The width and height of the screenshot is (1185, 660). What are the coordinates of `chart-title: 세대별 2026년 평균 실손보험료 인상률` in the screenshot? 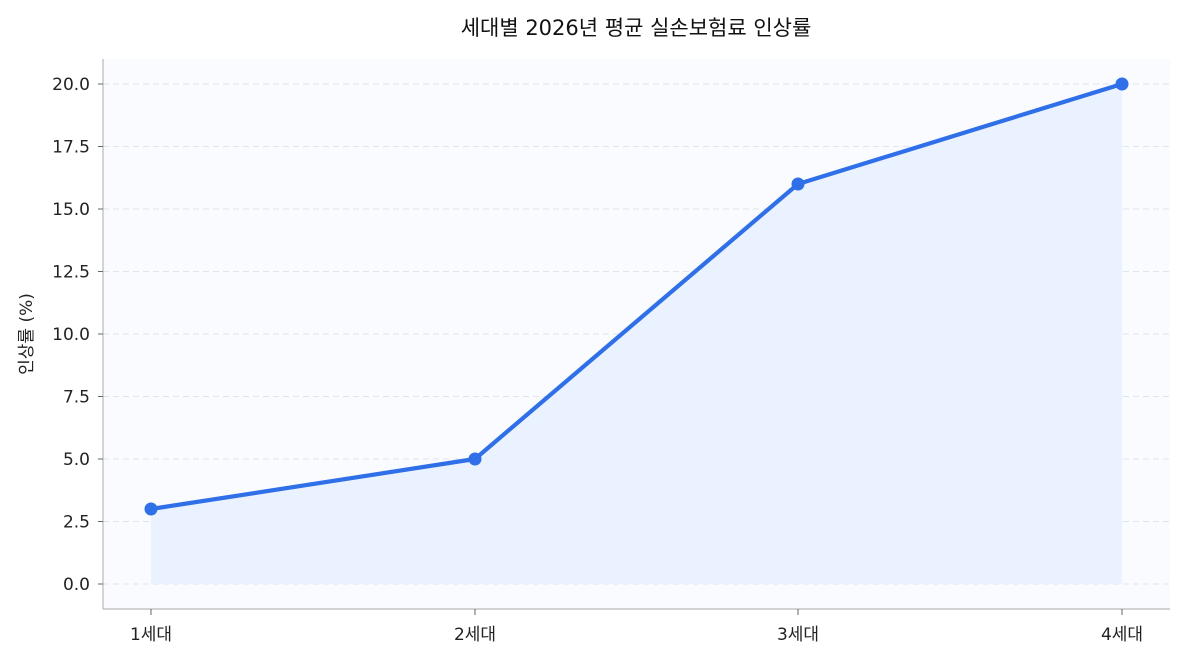 It's located at (636, 28).